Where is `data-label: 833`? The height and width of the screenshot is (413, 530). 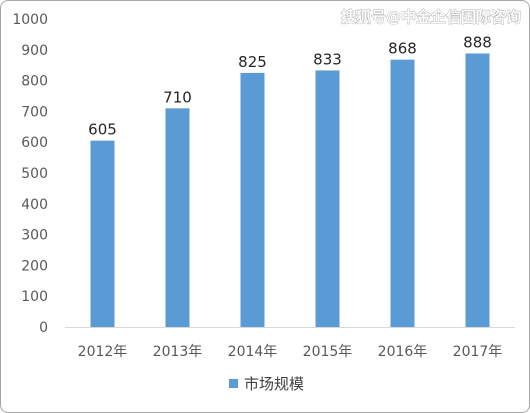 data-label: 833 is located at coordinates (327, 59).